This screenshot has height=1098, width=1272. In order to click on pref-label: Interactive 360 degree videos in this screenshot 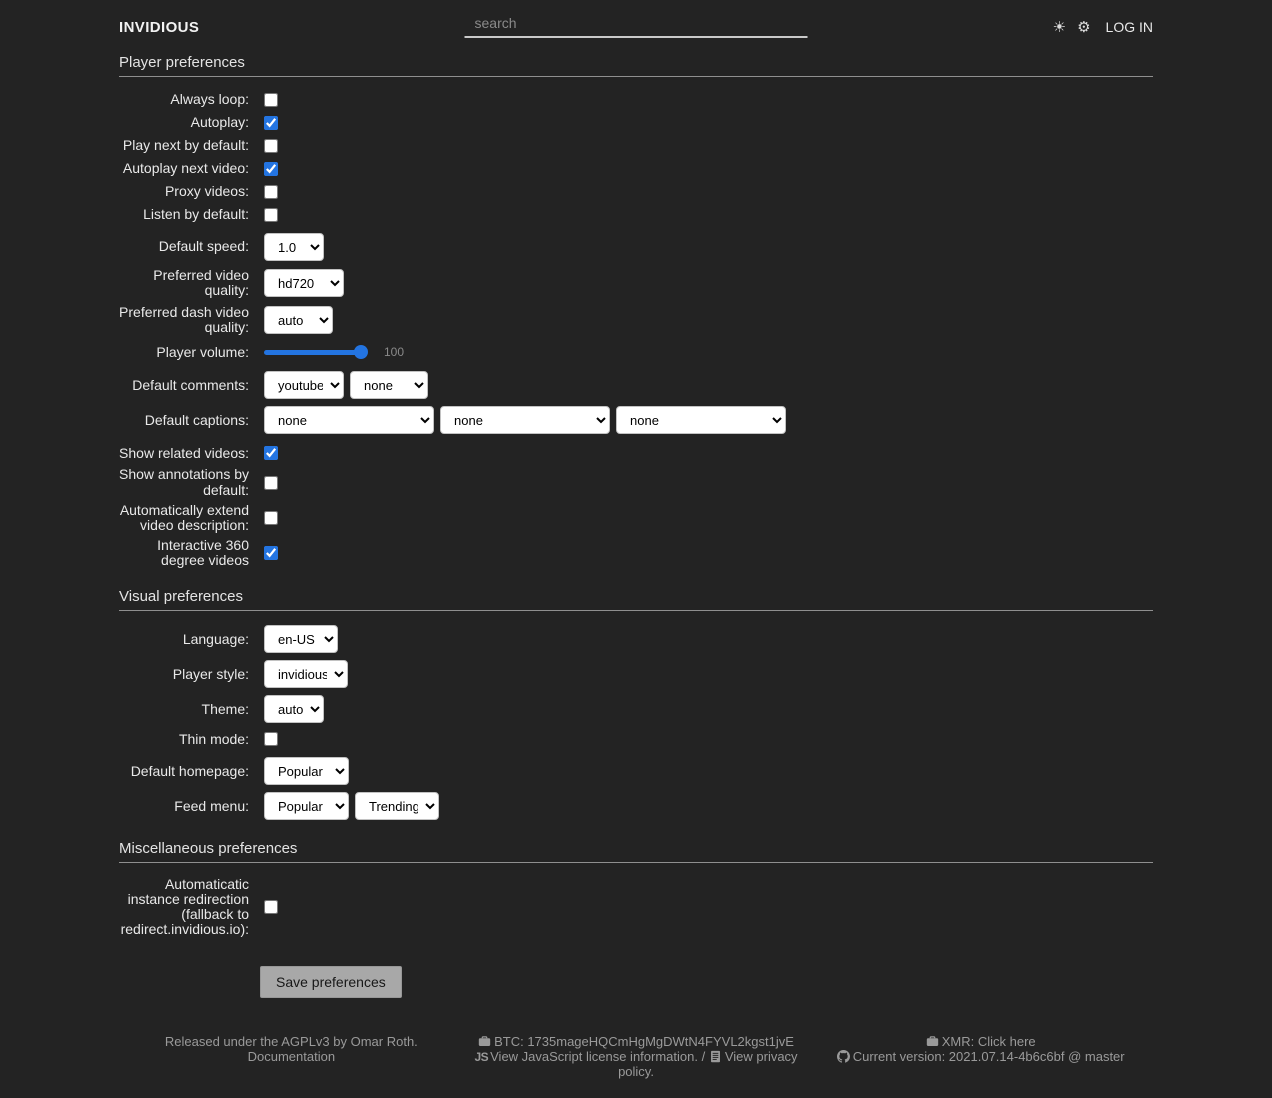, I will do `click(203, 552)`.